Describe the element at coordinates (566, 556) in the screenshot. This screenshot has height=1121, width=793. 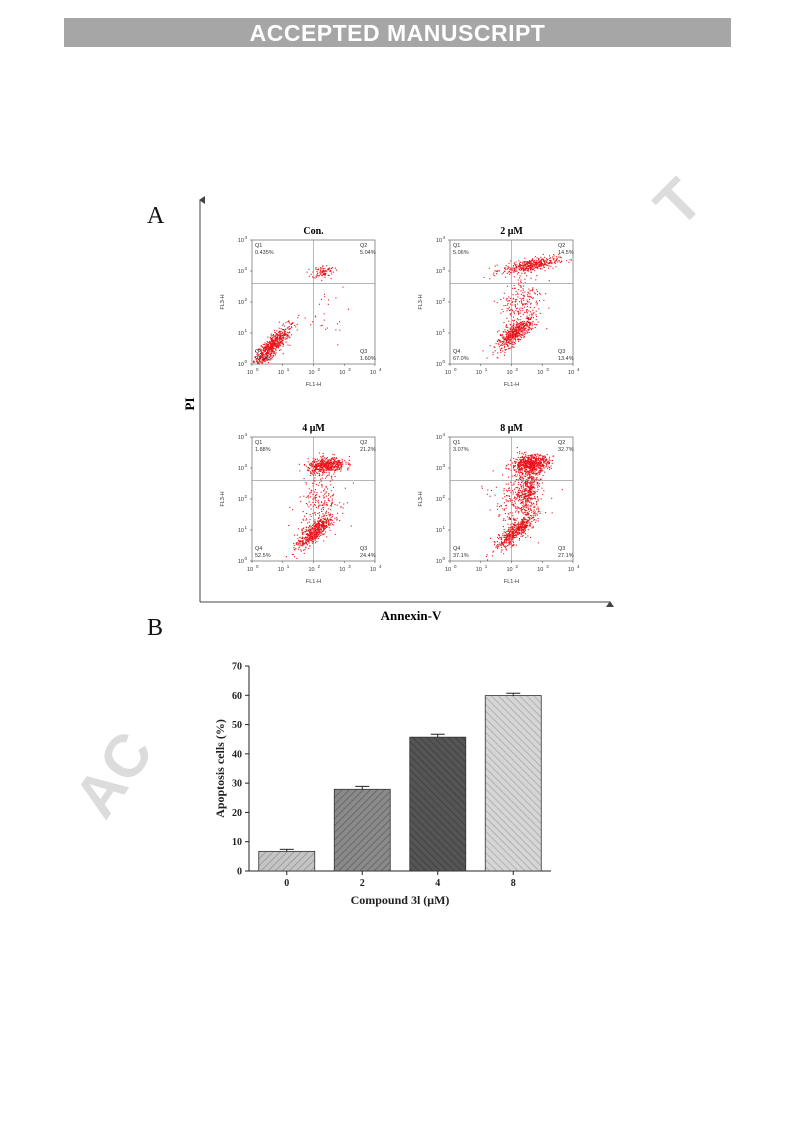
I see `quadrant-q3-value: 27.1%` at that location.